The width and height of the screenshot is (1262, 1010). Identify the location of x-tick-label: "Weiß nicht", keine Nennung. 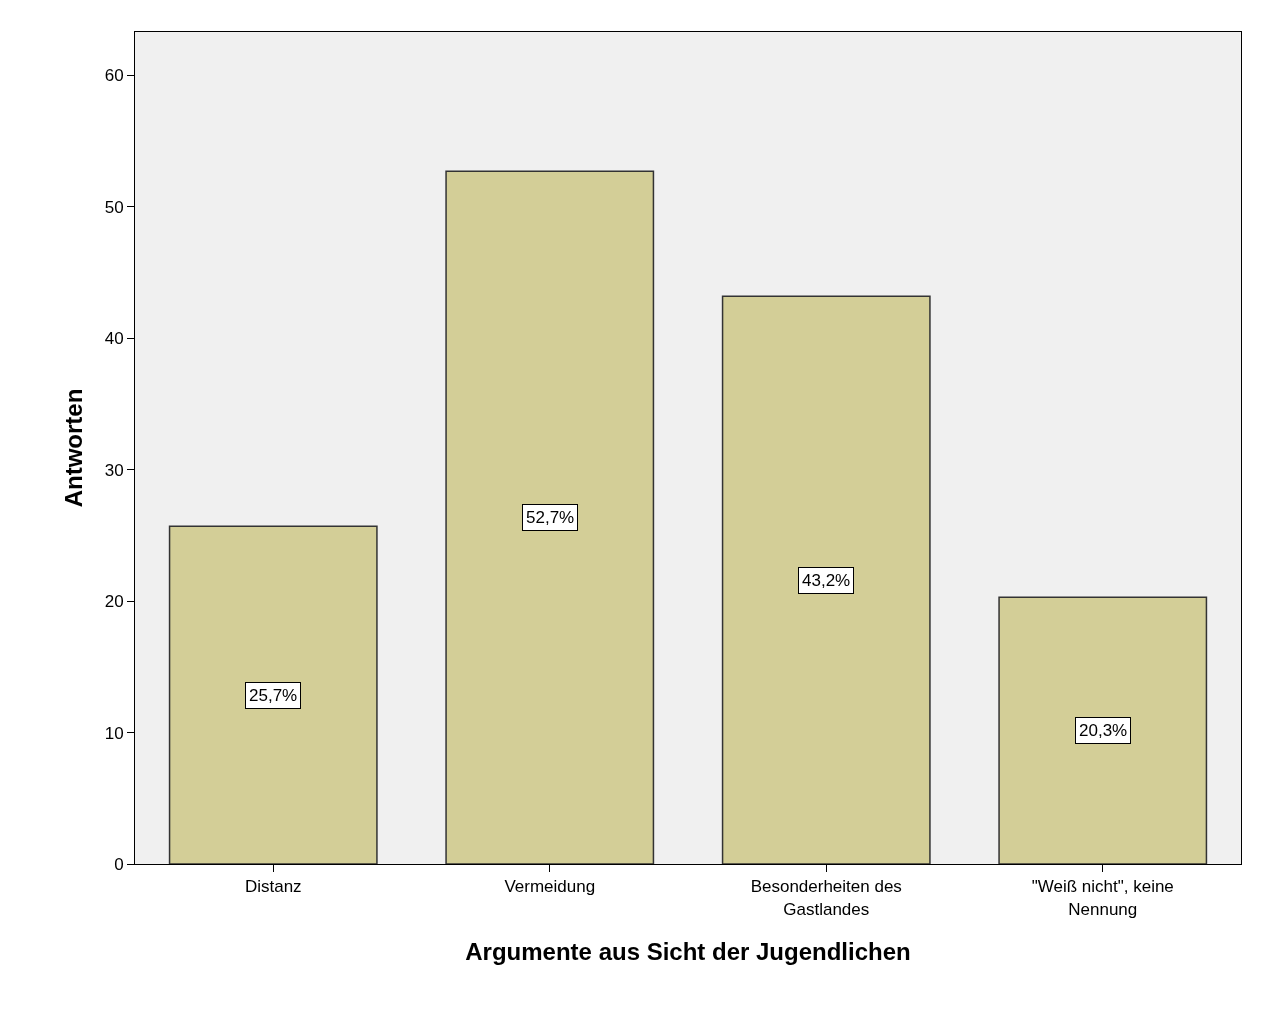
(1102, 898).